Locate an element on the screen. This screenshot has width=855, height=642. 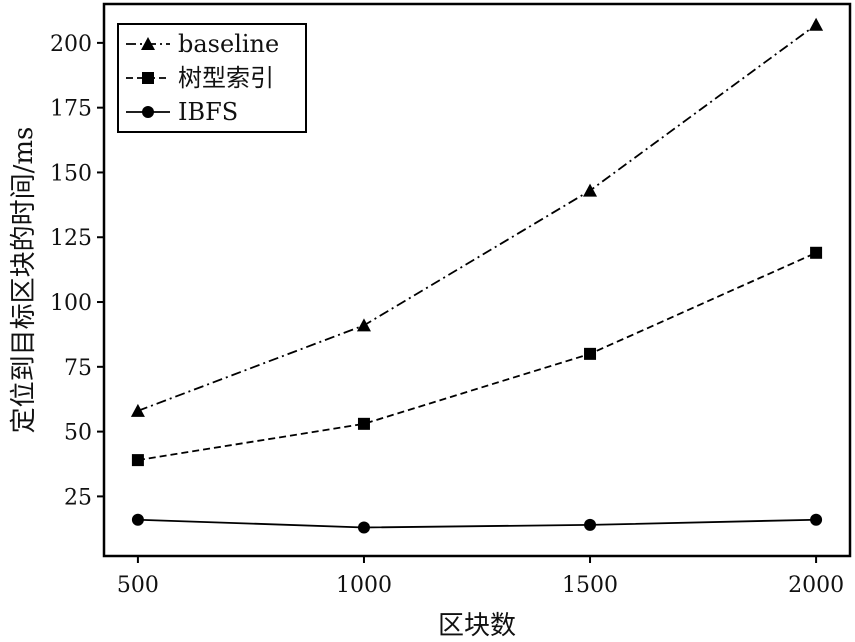
y-tick-label: 100 is located at coordinates (71, 303).